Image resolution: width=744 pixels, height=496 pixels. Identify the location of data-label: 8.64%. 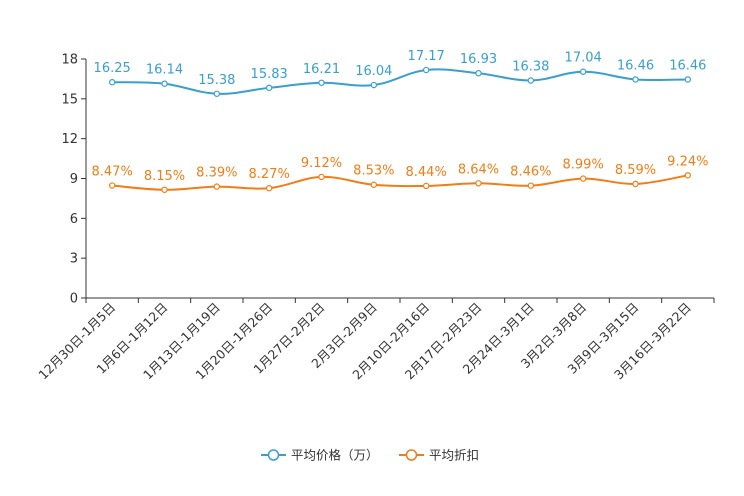
(478, 169).